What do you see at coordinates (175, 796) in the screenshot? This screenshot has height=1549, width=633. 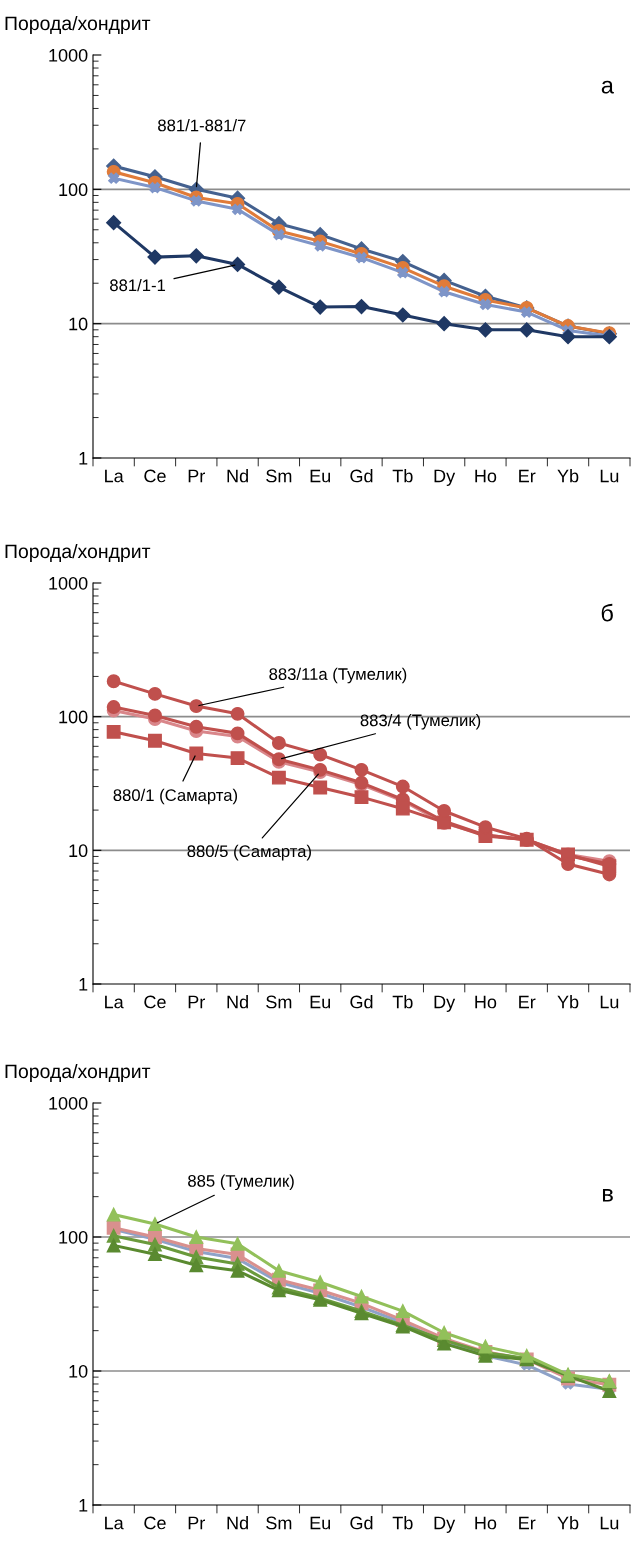 I see `annotation: 880/1 (Самарта)` at bounding box center [175, 796].